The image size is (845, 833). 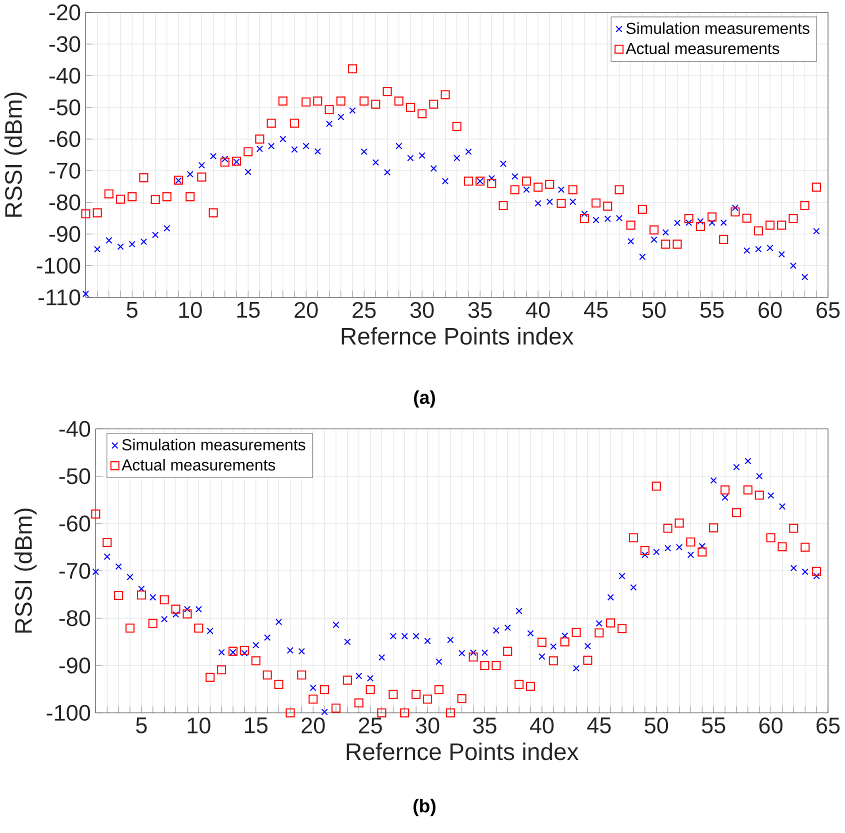 I want to click on y-tick-label: -20, so click(x=64, y=12).